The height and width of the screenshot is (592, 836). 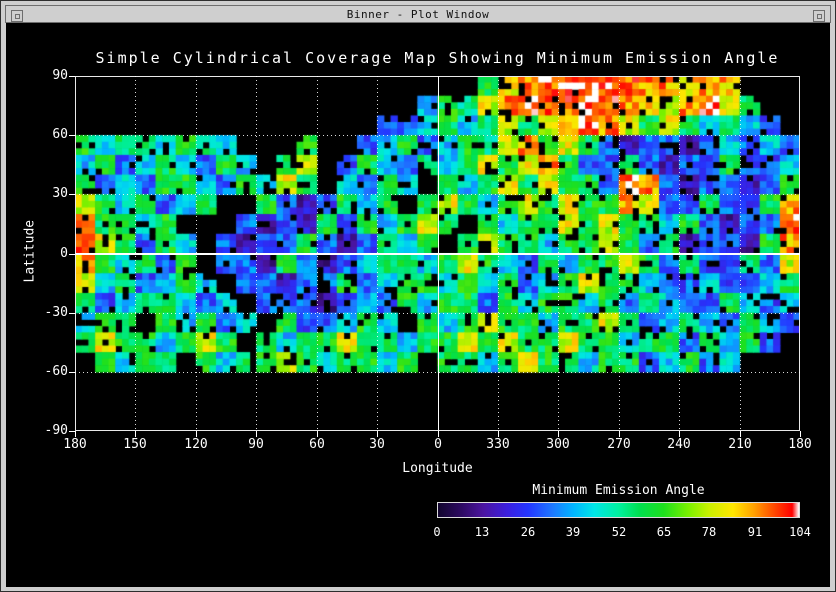 What do you see at coordinates (135, 444) in the screenshot?
I see `x-tick-label: 150` at bounding box center [135, 444].